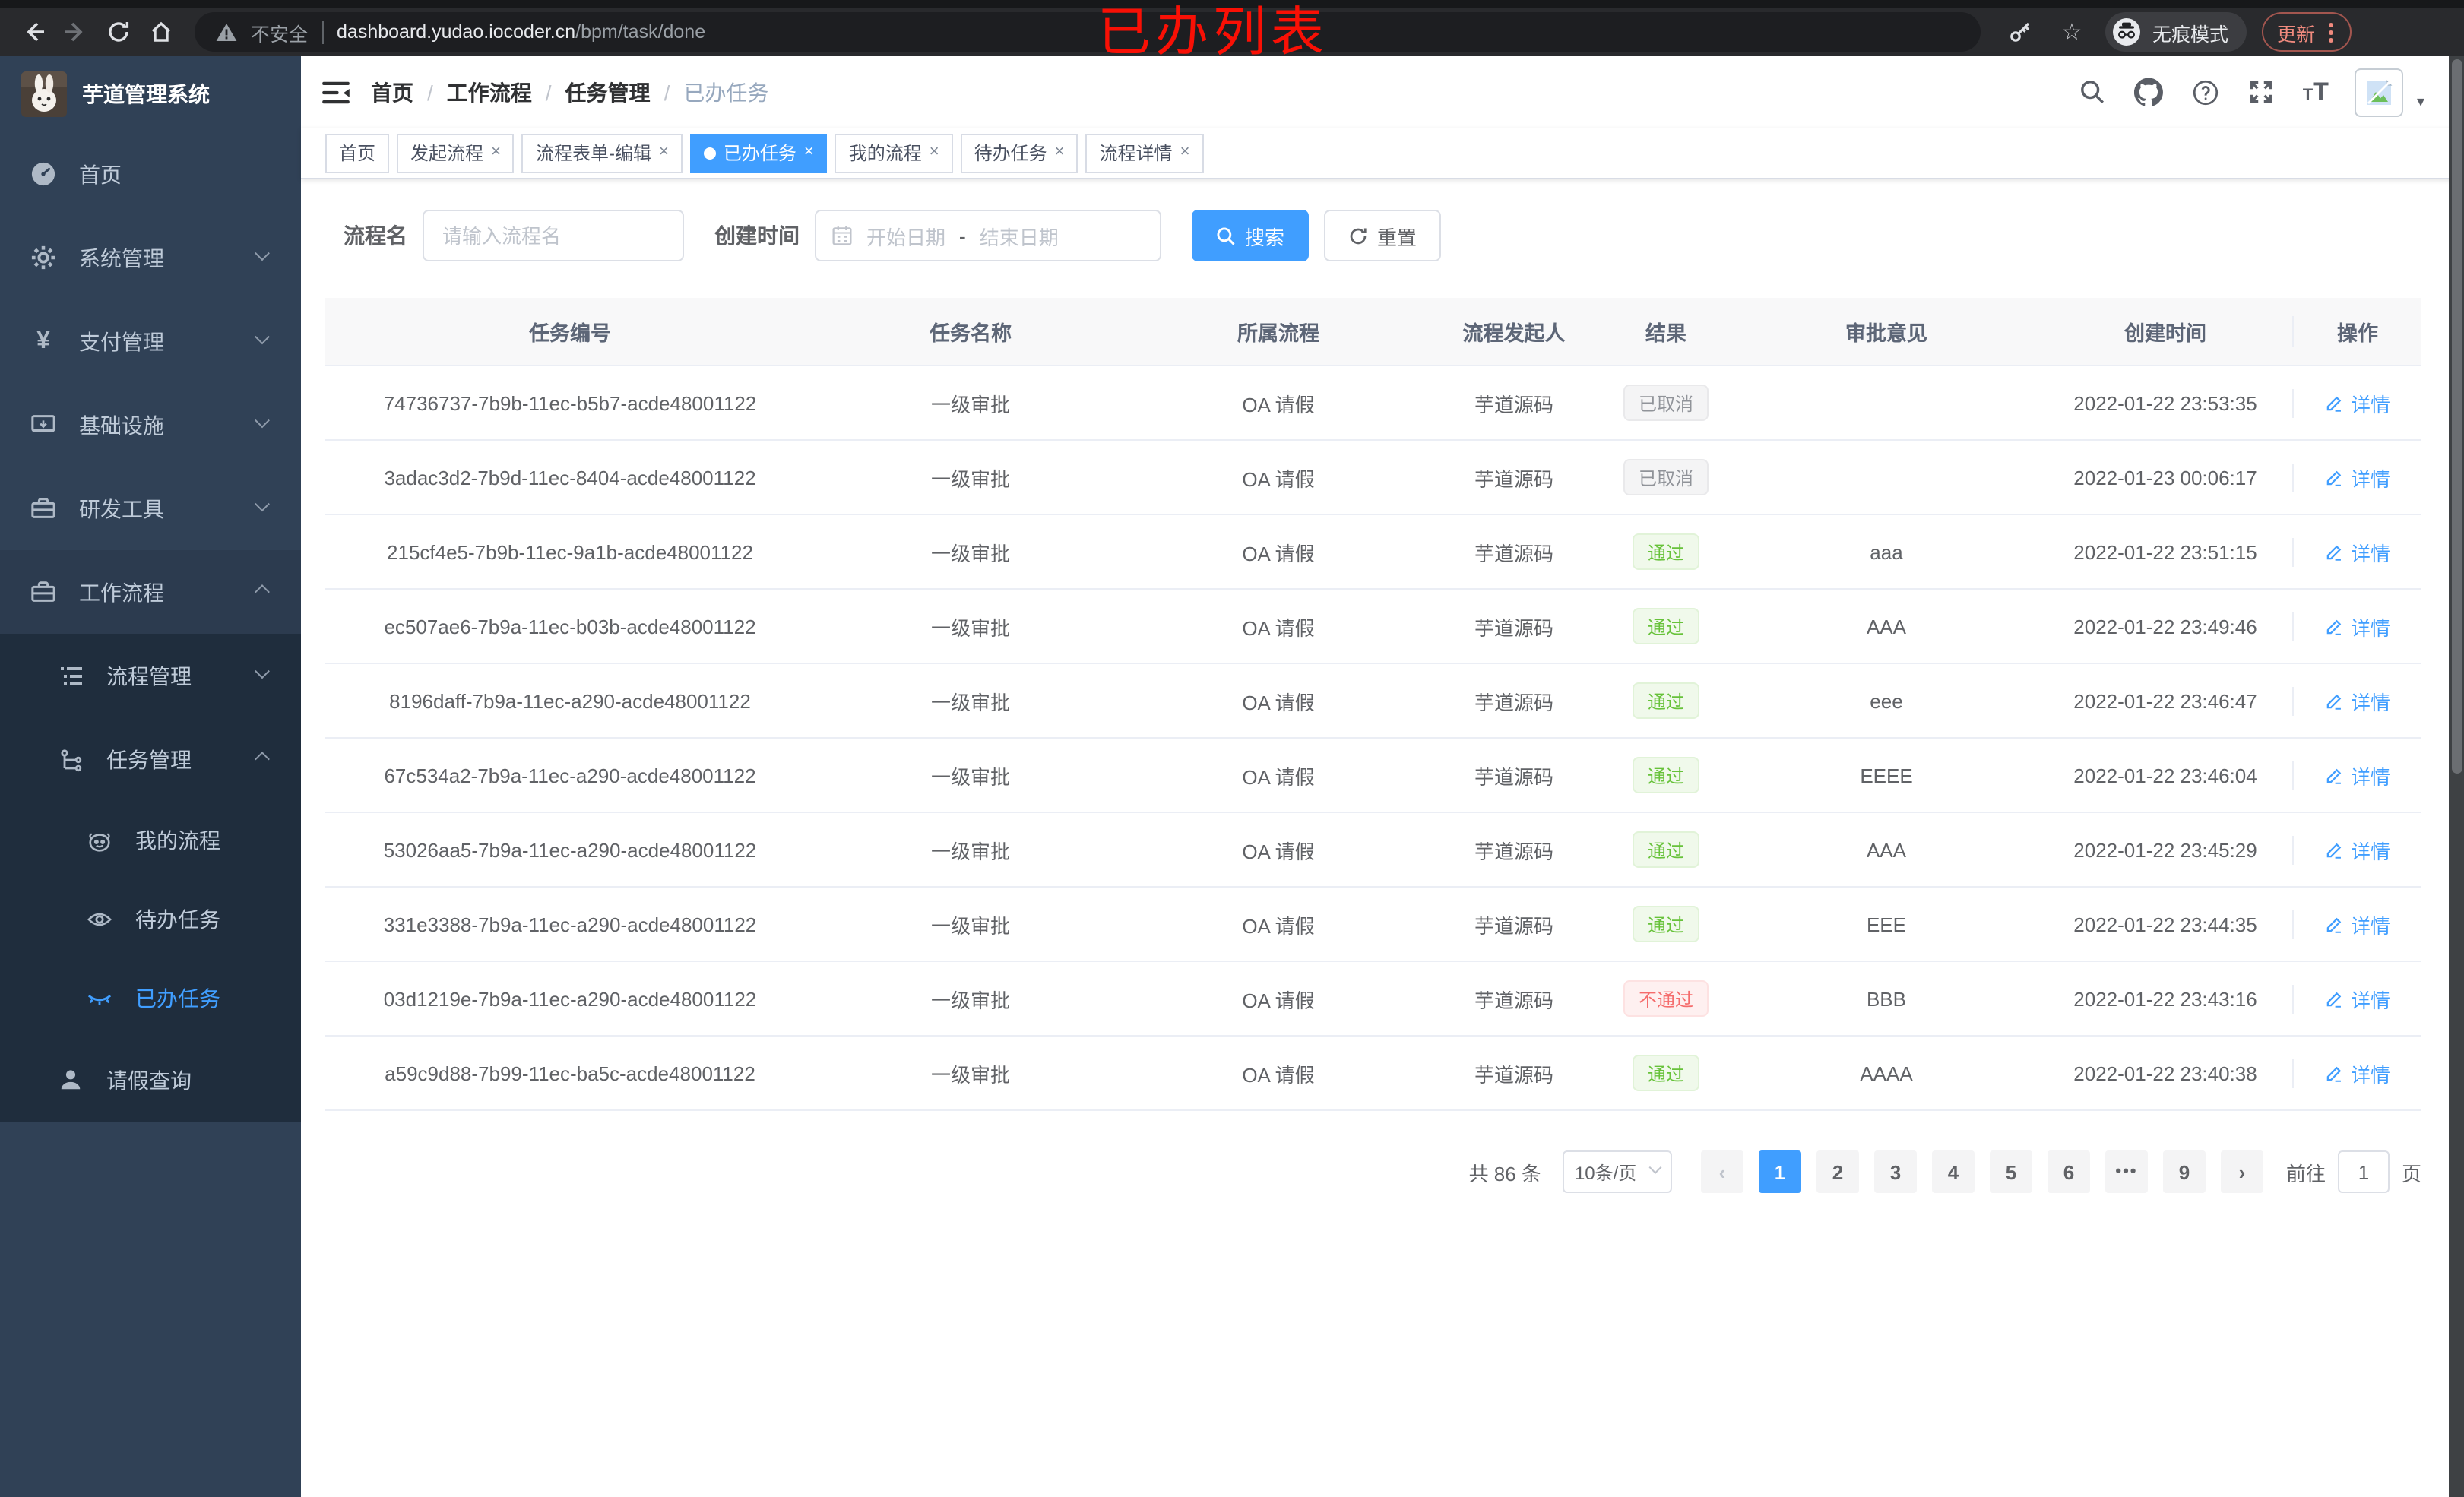 Image resolution: width=2464 pixels, height=1497 pixels. I want to click on date-range-picker: 开始日期 - 结束日期, so click(988, 235).